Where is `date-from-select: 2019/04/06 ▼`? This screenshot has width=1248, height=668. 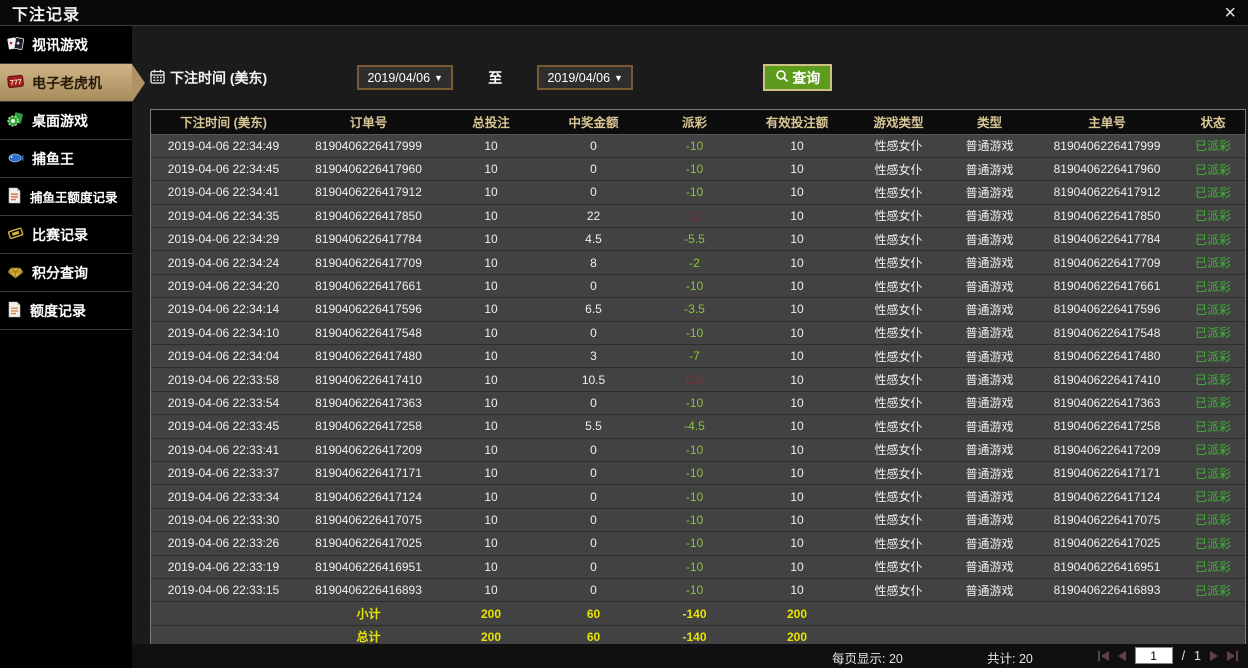 date-from-select: 2019/04/06 ▼ is located at coordinates (405, 77).